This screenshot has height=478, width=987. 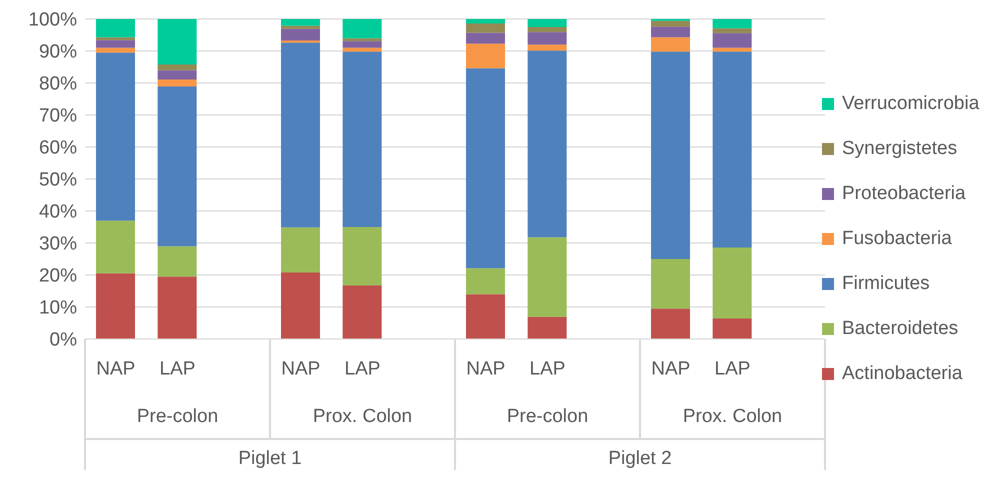 What do you see at coordinates (58, 52) in the screenshot?
I see `y-tick-label: 90%` at bounding box center [58, 52].